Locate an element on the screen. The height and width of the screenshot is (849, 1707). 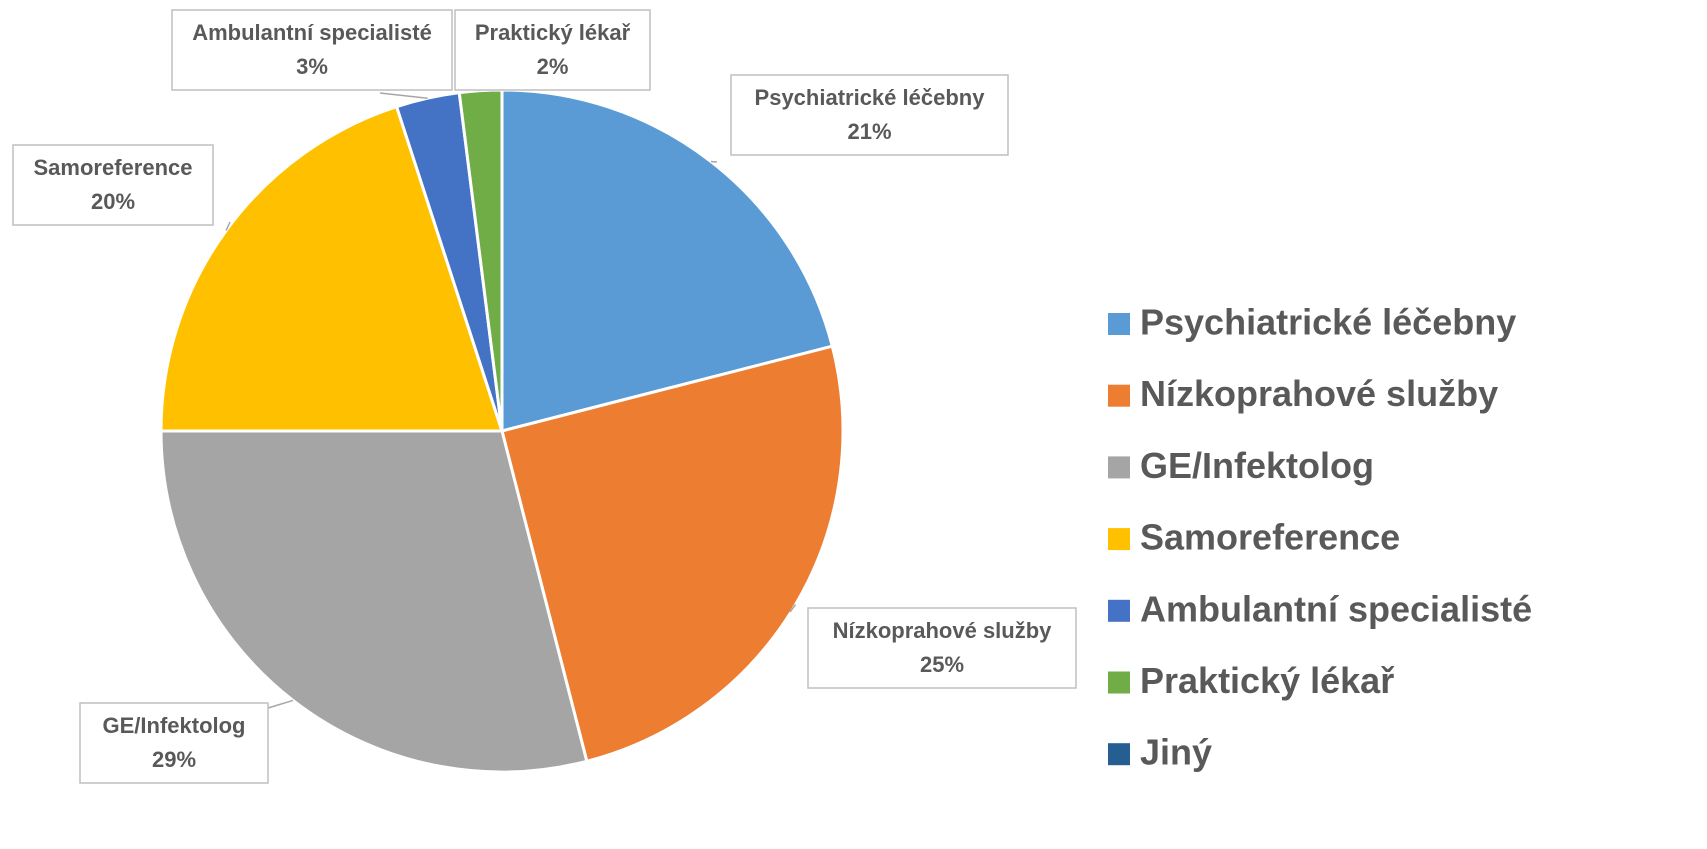
data-label-name: Nízkoprahové služby is located at coordinates (943, 630).